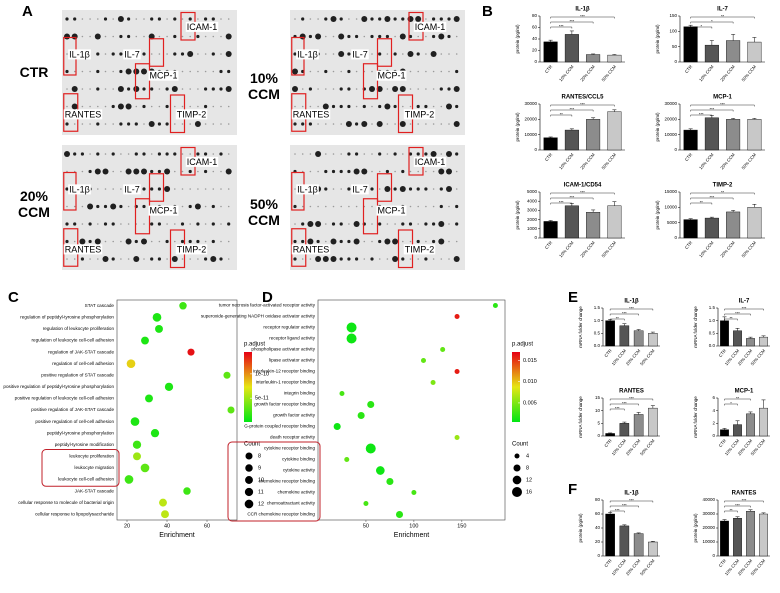  I want to click on condition-label: 10% CCM, so click(264, 86).